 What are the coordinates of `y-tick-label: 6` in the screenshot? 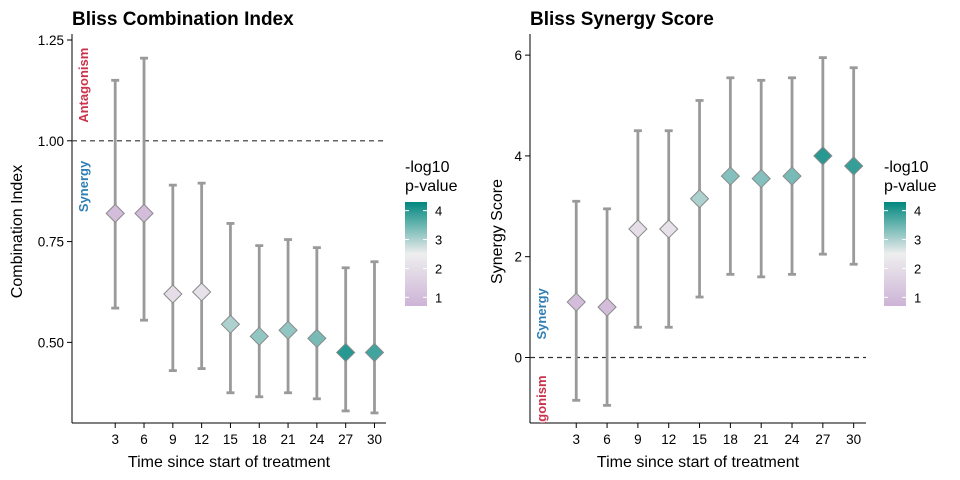 It's located at (518, 55).